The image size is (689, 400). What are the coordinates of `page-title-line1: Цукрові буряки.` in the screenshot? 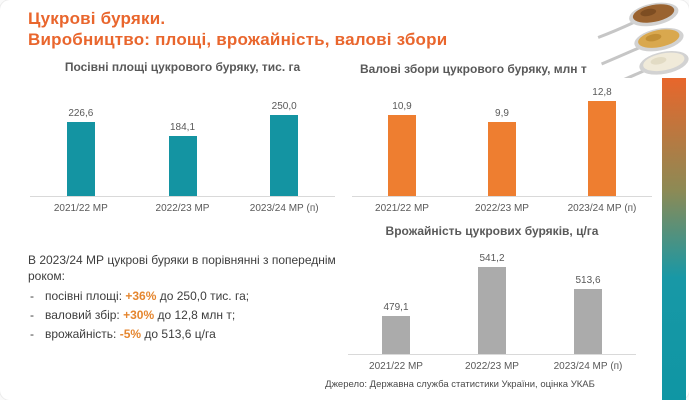 It's located at (97, 18).